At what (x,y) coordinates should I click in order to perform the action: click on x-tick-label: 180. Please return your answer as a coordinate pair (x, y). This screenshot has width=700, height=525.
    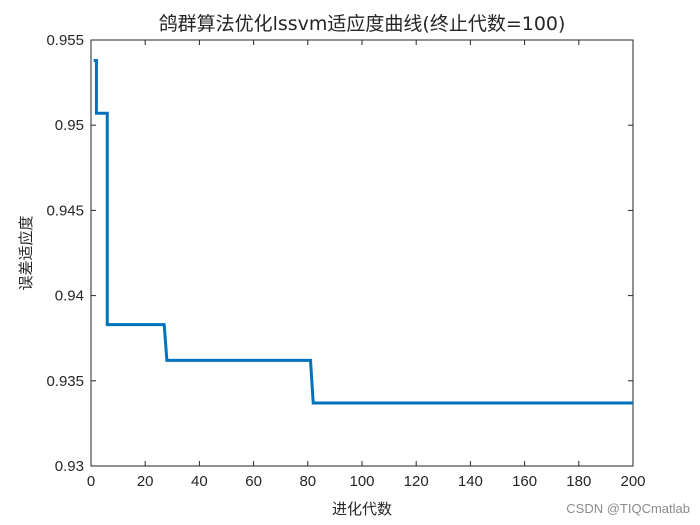
    Looking at the image, I should click on (578, 481).